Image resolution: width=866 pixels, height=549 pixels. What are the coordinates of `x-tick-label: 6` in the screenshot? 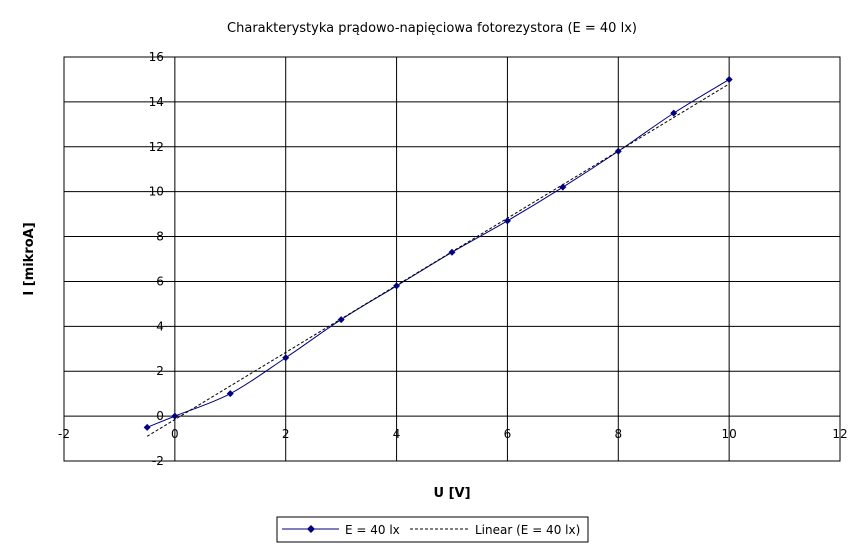 It's located at (508, 434).